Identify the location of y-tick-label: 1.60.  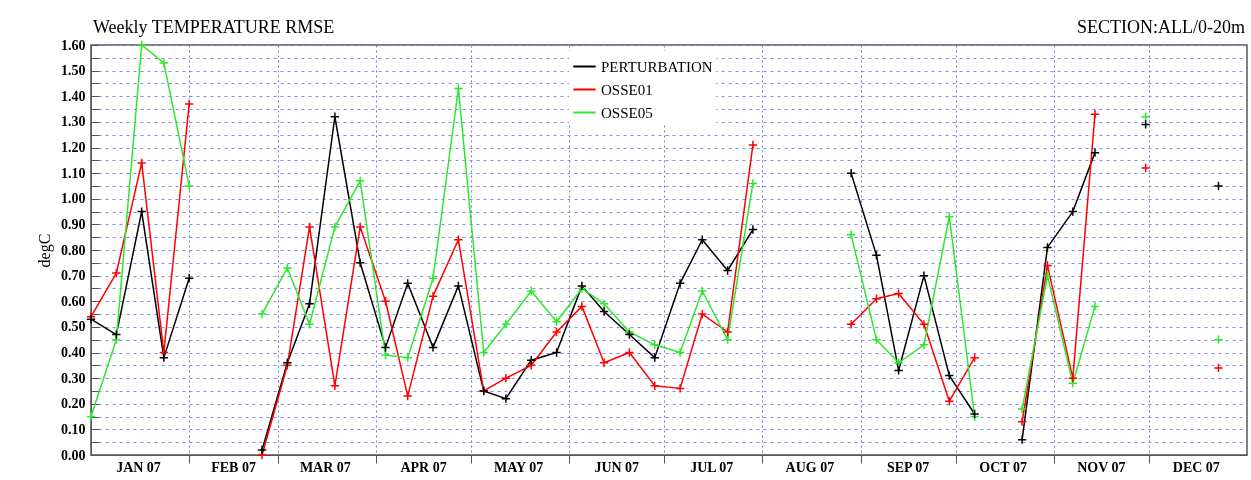
(73, 45).